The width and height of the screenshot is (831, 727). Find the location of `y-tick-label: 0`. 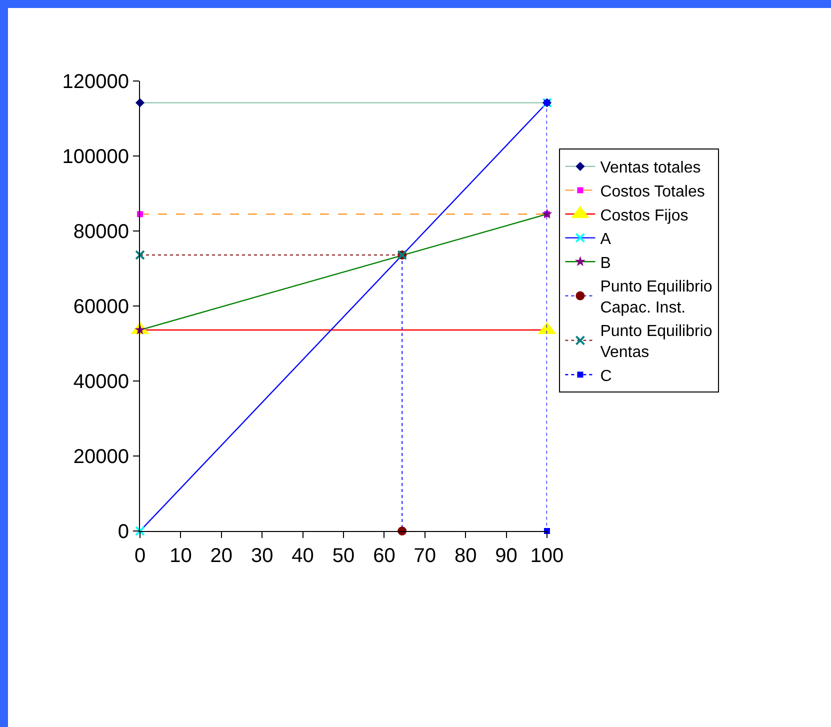

y-tick-label: 0 is located at coordinates (123, 532).